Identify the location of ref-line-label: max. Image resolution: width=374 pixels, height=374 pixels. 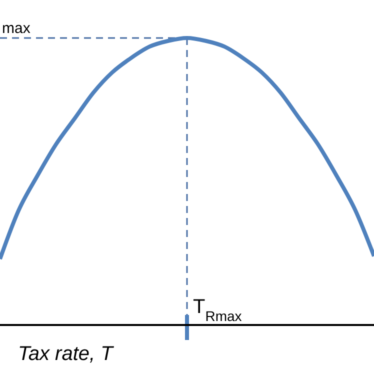
(16, 28).